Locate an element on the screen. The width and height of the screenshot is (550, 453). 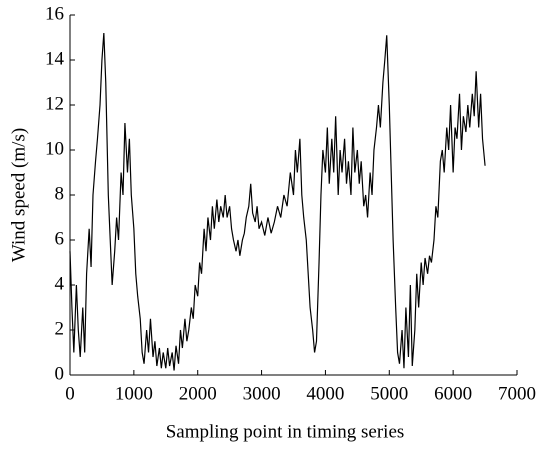
y-tick-label: 10 is located at coordinates (54, 148).